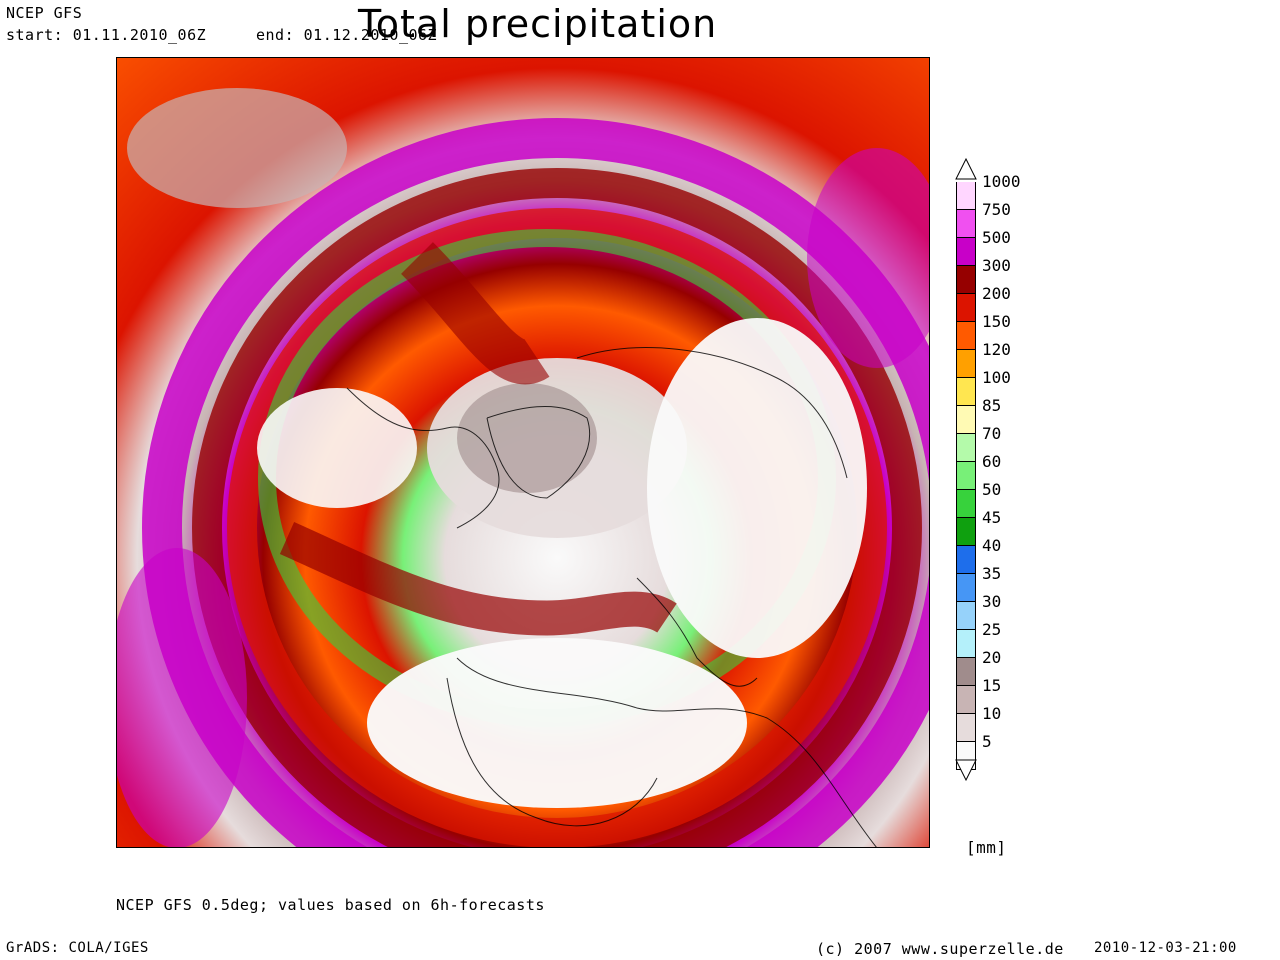 Image resolution: width=1280 pixels, height=960 pixels. What do you see at coordinates (992, 713) in the screenshot?
I see `legend-label: 10` at bounding box center [992, 713].